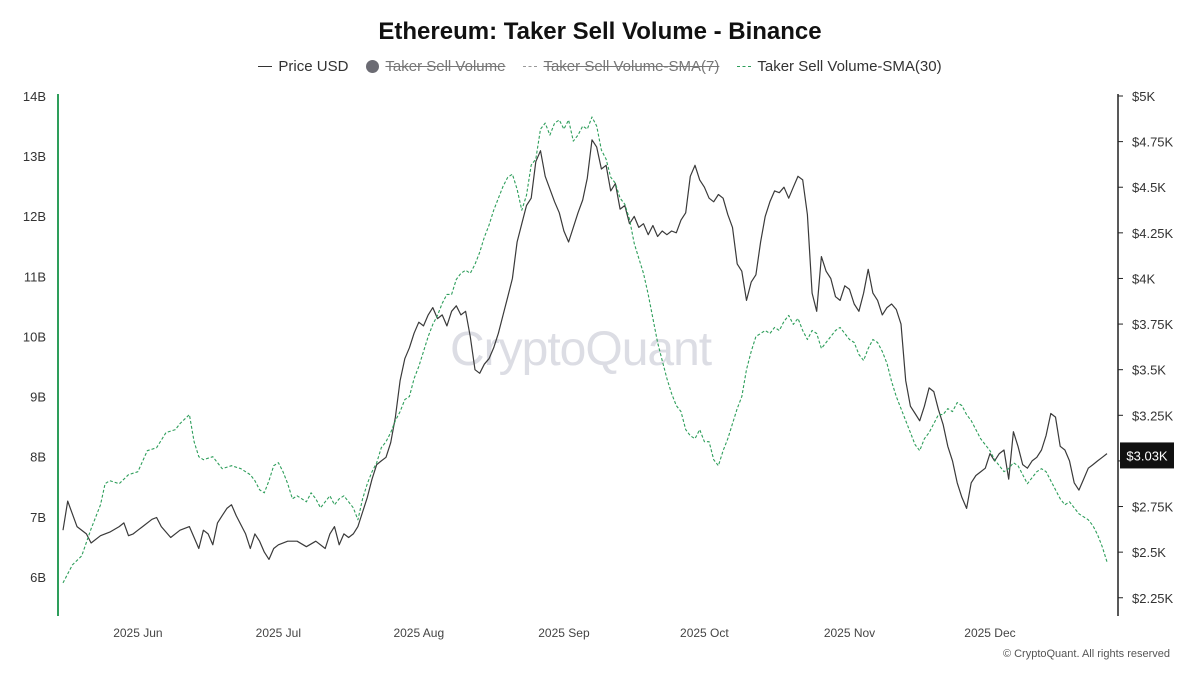 This screenshot has width=1200, height=675. What do you see at coordinates (989, 633) in the screenshot?
I see `x-tick-label: 2025 Dec` at bounding box center [989, 633].